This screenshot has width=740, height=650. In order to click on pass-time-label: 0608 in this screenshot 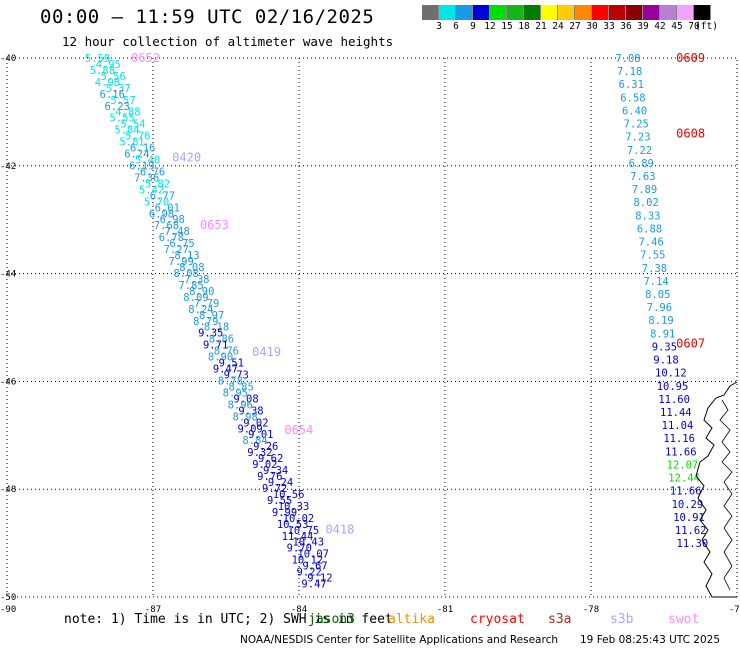, I will do `click(690, 133)`.